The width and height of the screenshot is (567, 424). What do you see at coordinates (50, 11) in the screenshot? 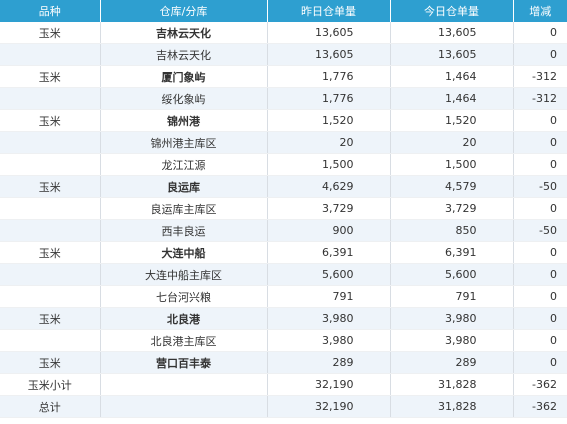
I see `header-category: 品种` at bounding box center [50, 11].